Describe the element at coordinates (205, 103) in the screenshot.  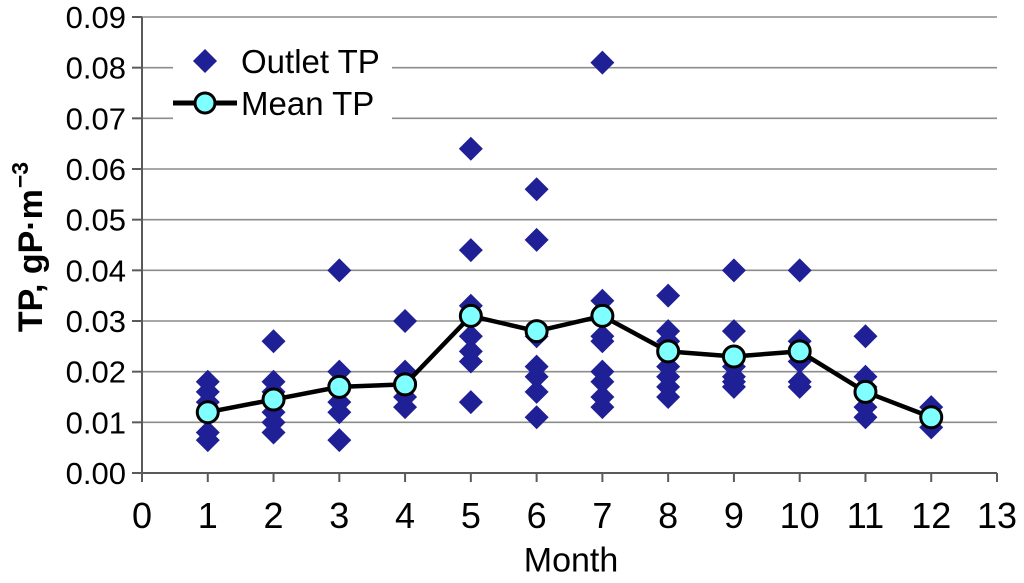
I see `line-circle-icon` at that location.